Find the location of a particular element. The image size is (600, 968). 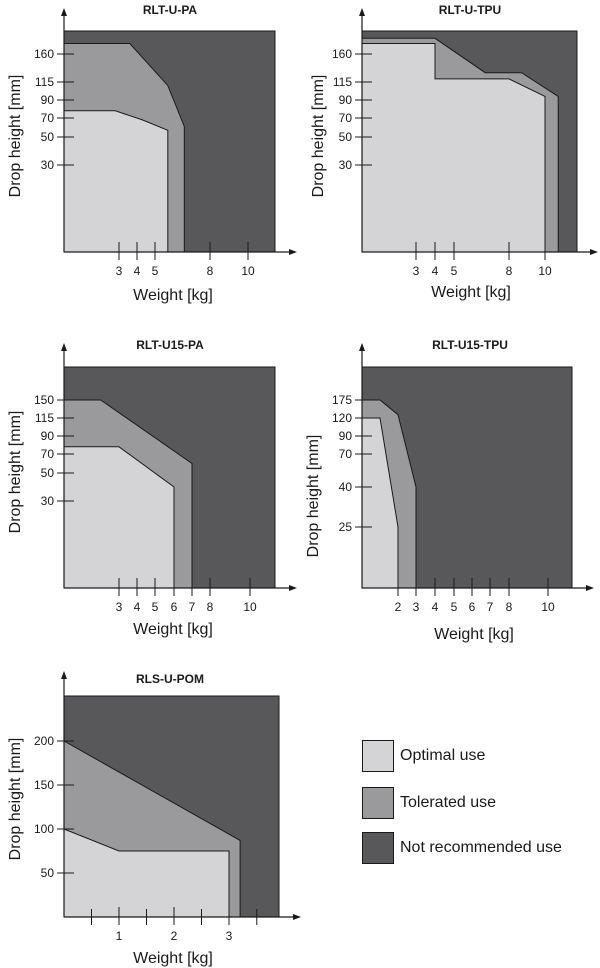

y-tick-label-100: 100 is located at coordinates (44, 829).